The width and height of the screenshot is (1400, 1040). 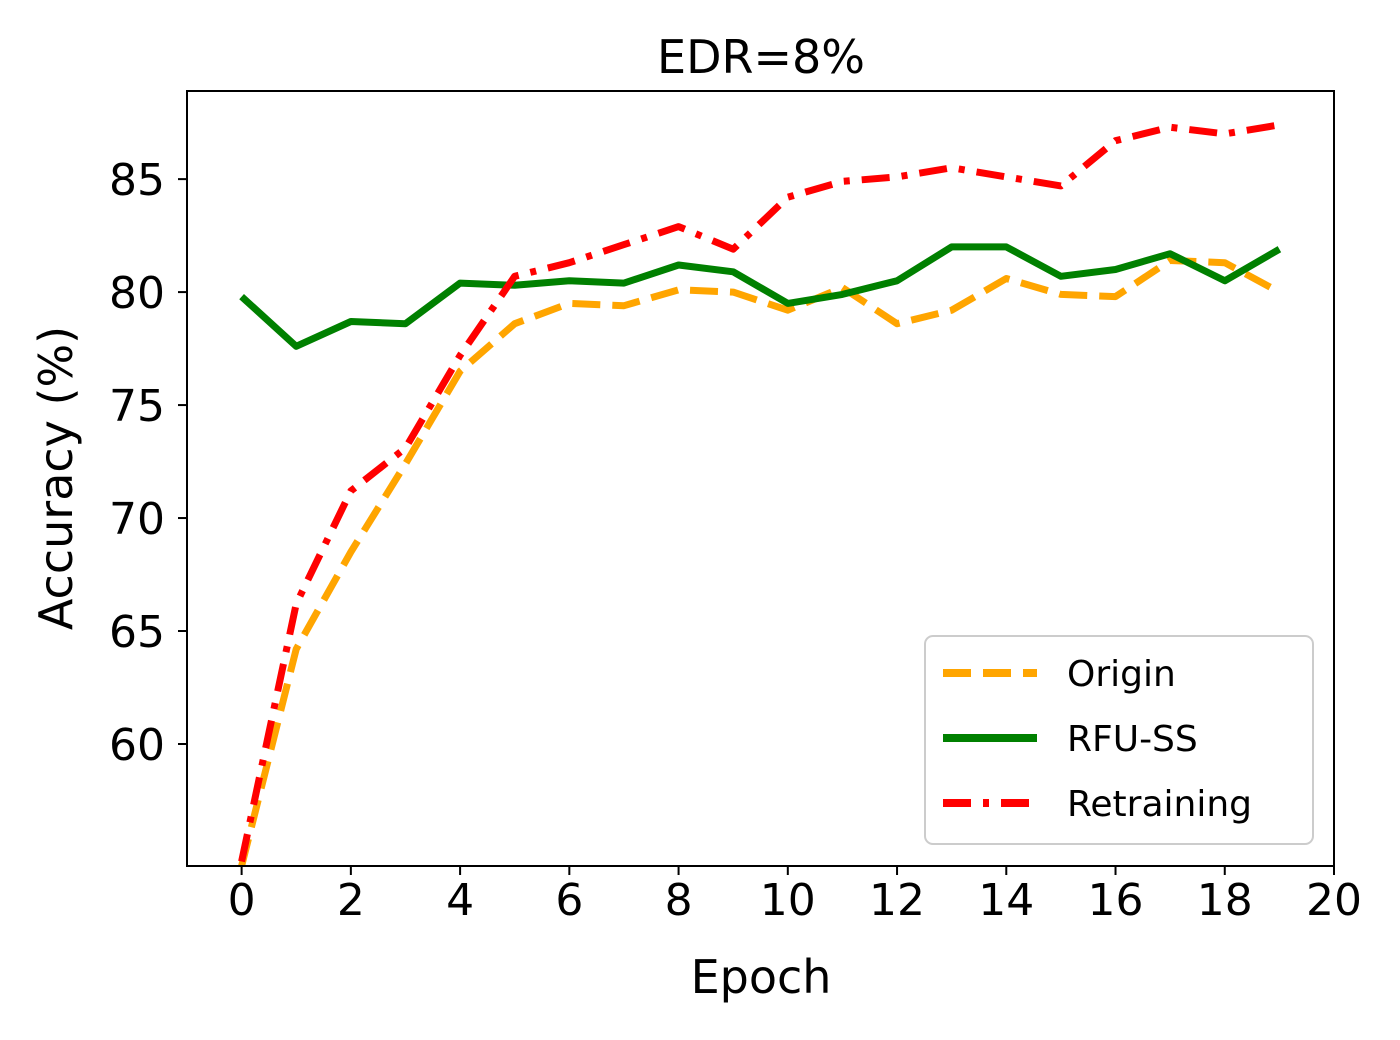 I want to click on legend: Origin RFU-SS Retraining, so click(x=1119, y=740).